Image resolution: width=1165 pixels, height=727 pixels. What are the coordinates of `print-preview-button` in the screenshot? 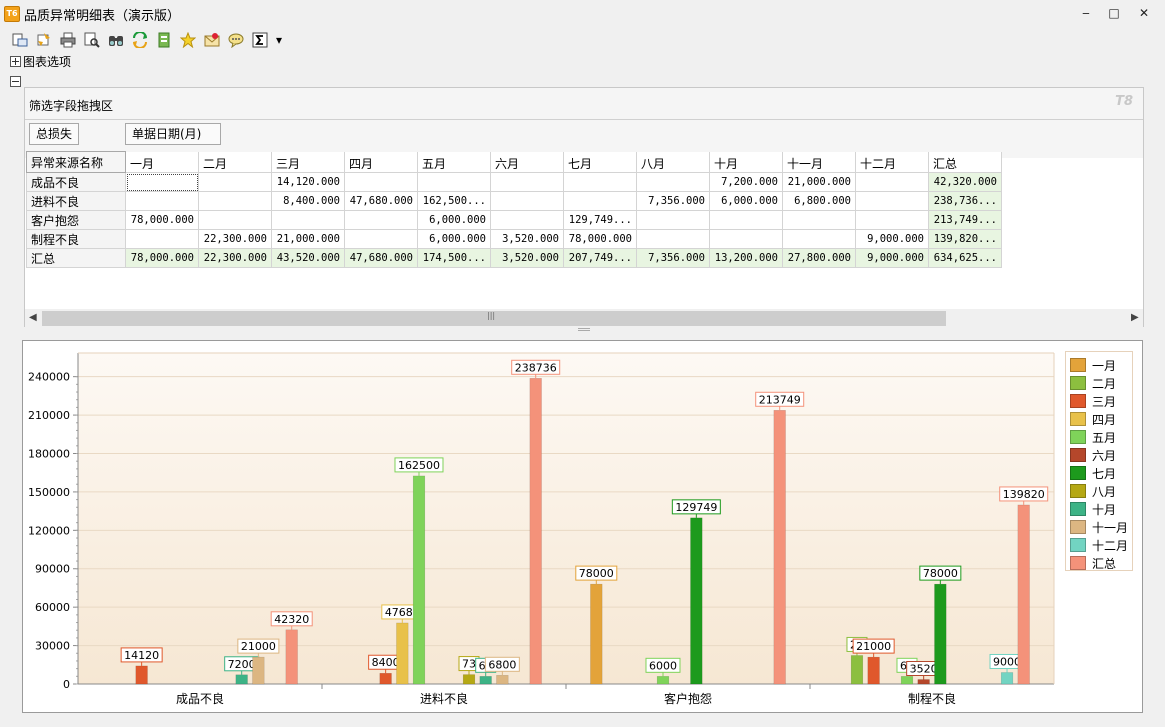 It's located at (92, 40).